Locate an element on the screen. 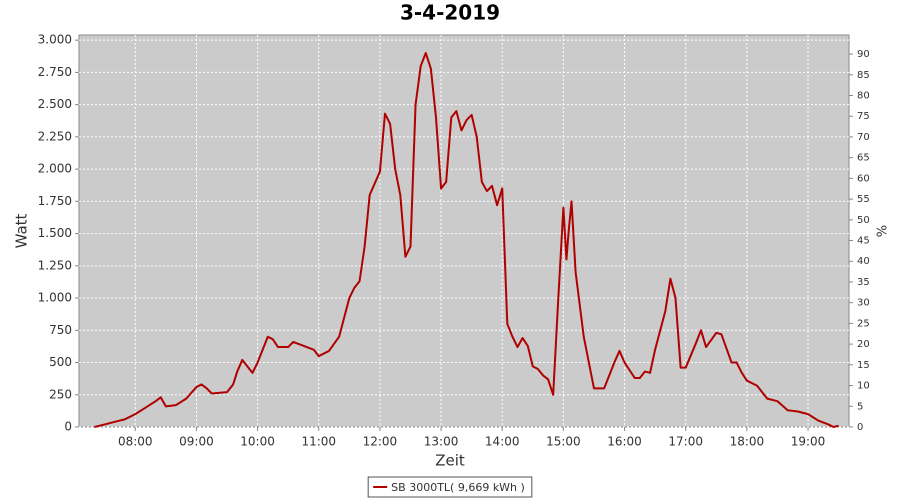 Image resolution: width=900 pixels, height=504 pixels. x-tick-label: 08:00 is located at coordinates (135, 442).